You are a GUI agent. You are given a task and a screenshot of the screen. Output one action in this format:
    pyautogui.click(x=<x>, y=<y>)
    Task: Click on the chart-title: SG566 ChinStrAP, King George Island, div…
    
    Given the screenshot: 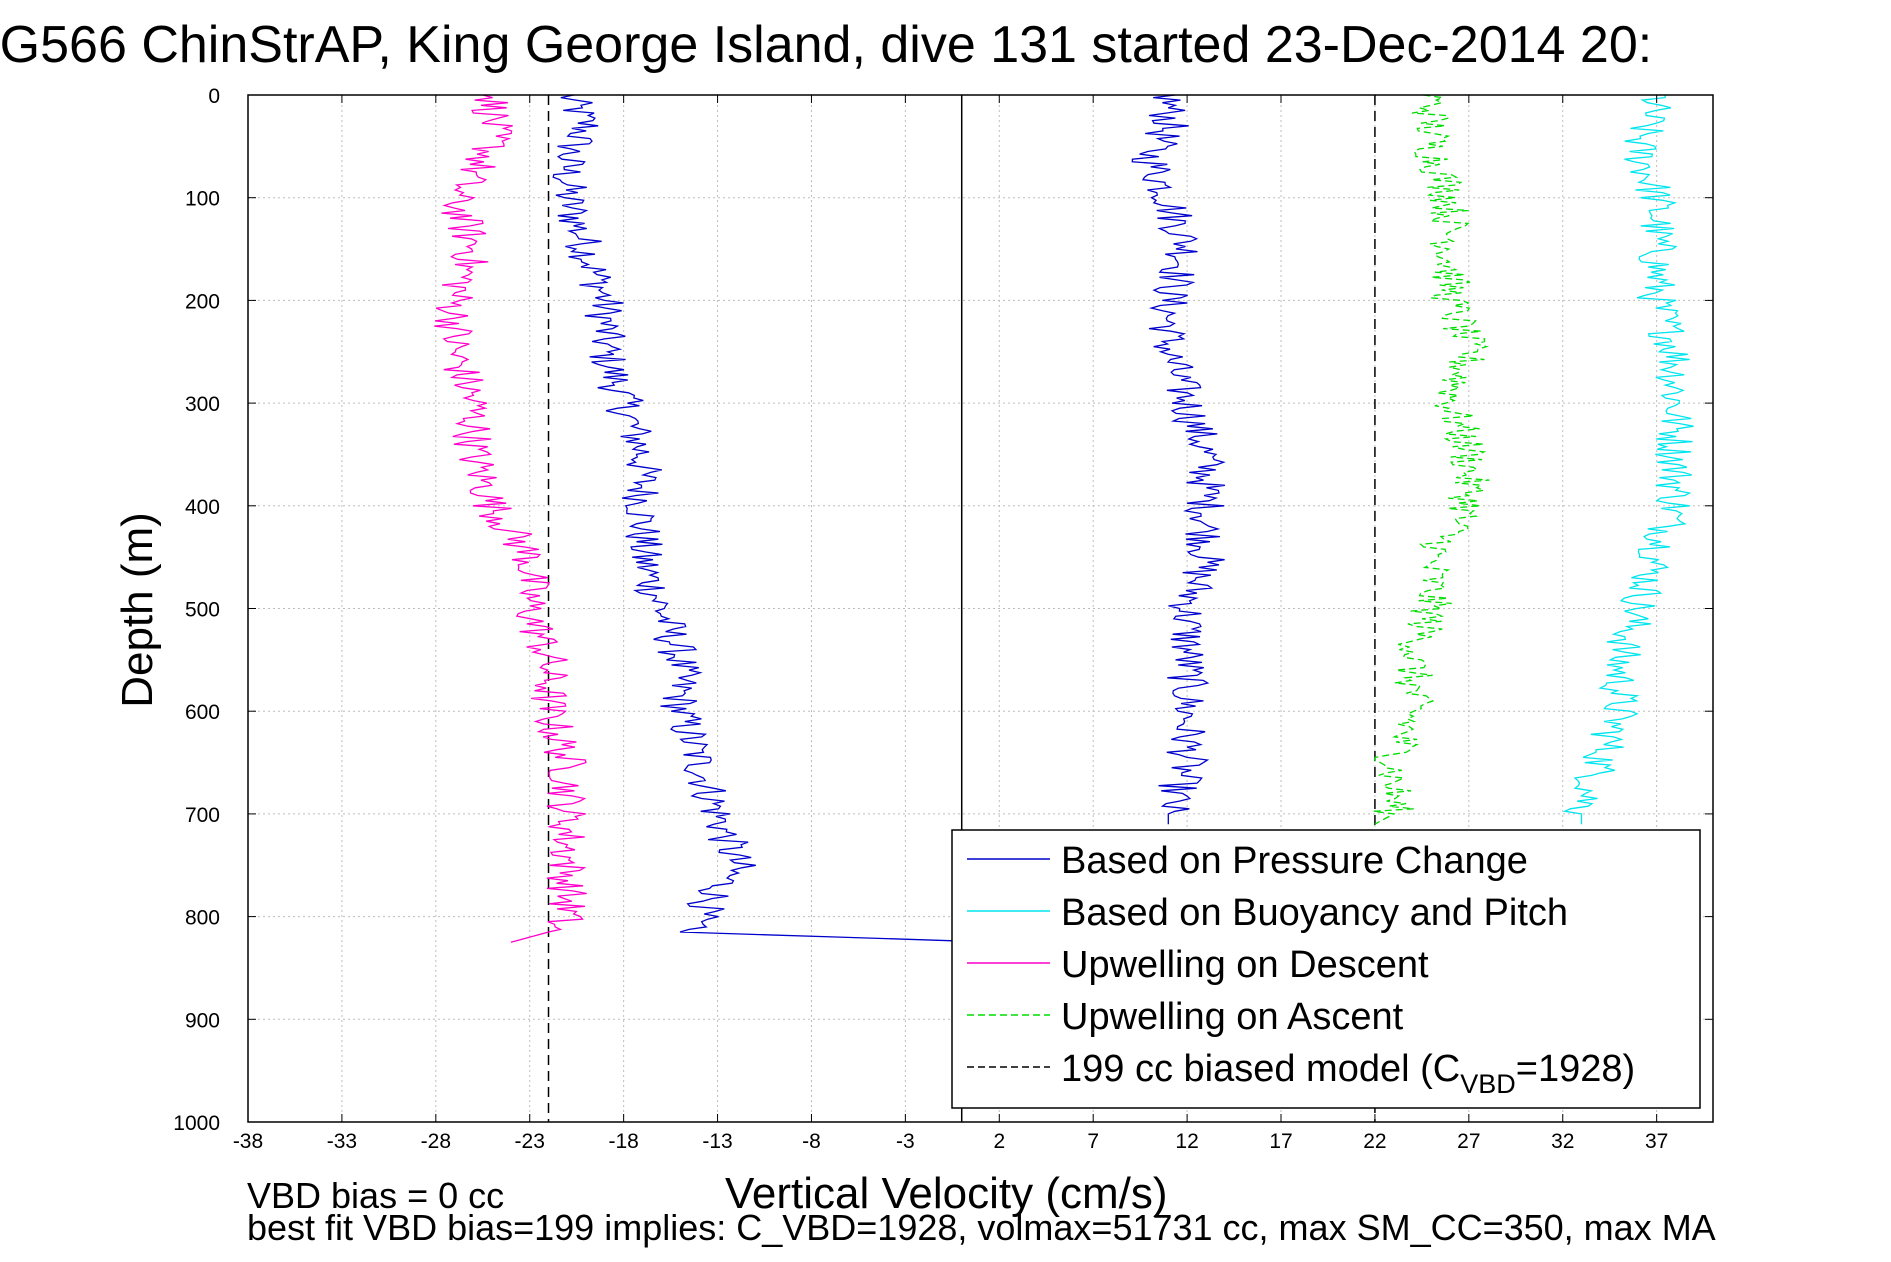 What is the action you would take?
    pyautogui.click(x=826, y=45)
    